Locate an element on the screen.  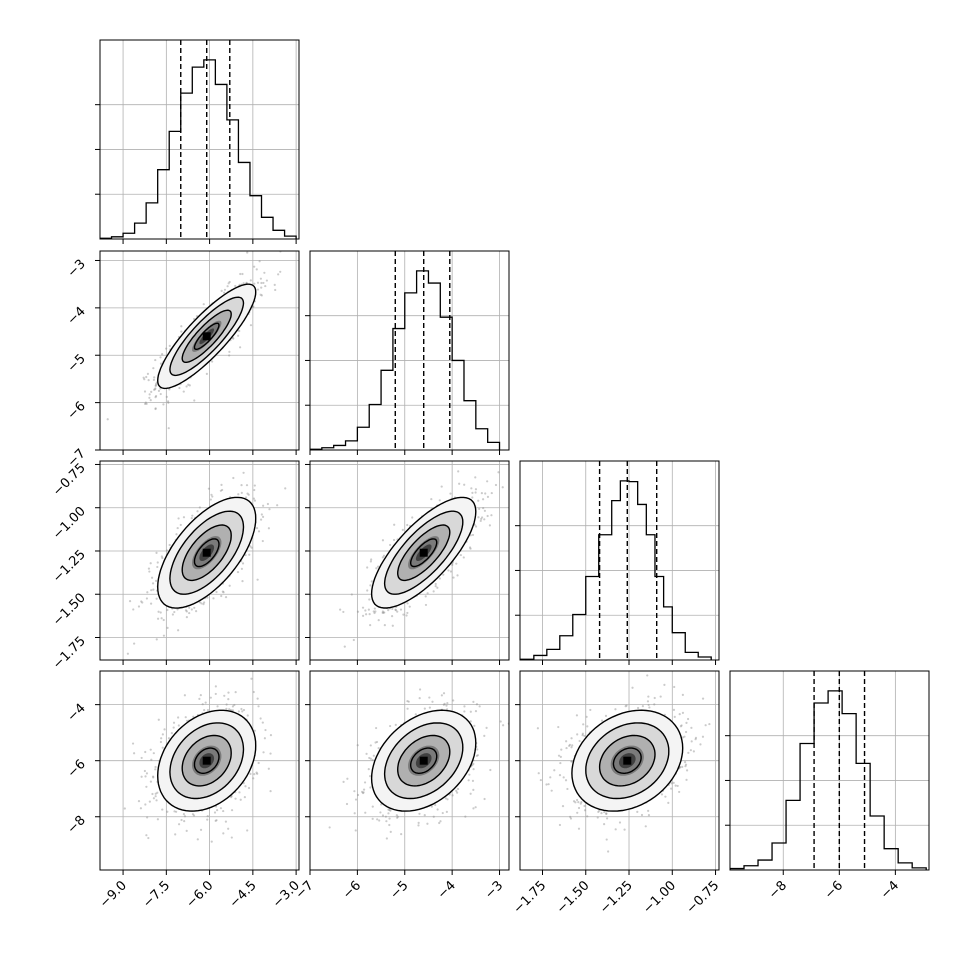
y-tick-label: −3 is located at coordinates (77, 269).